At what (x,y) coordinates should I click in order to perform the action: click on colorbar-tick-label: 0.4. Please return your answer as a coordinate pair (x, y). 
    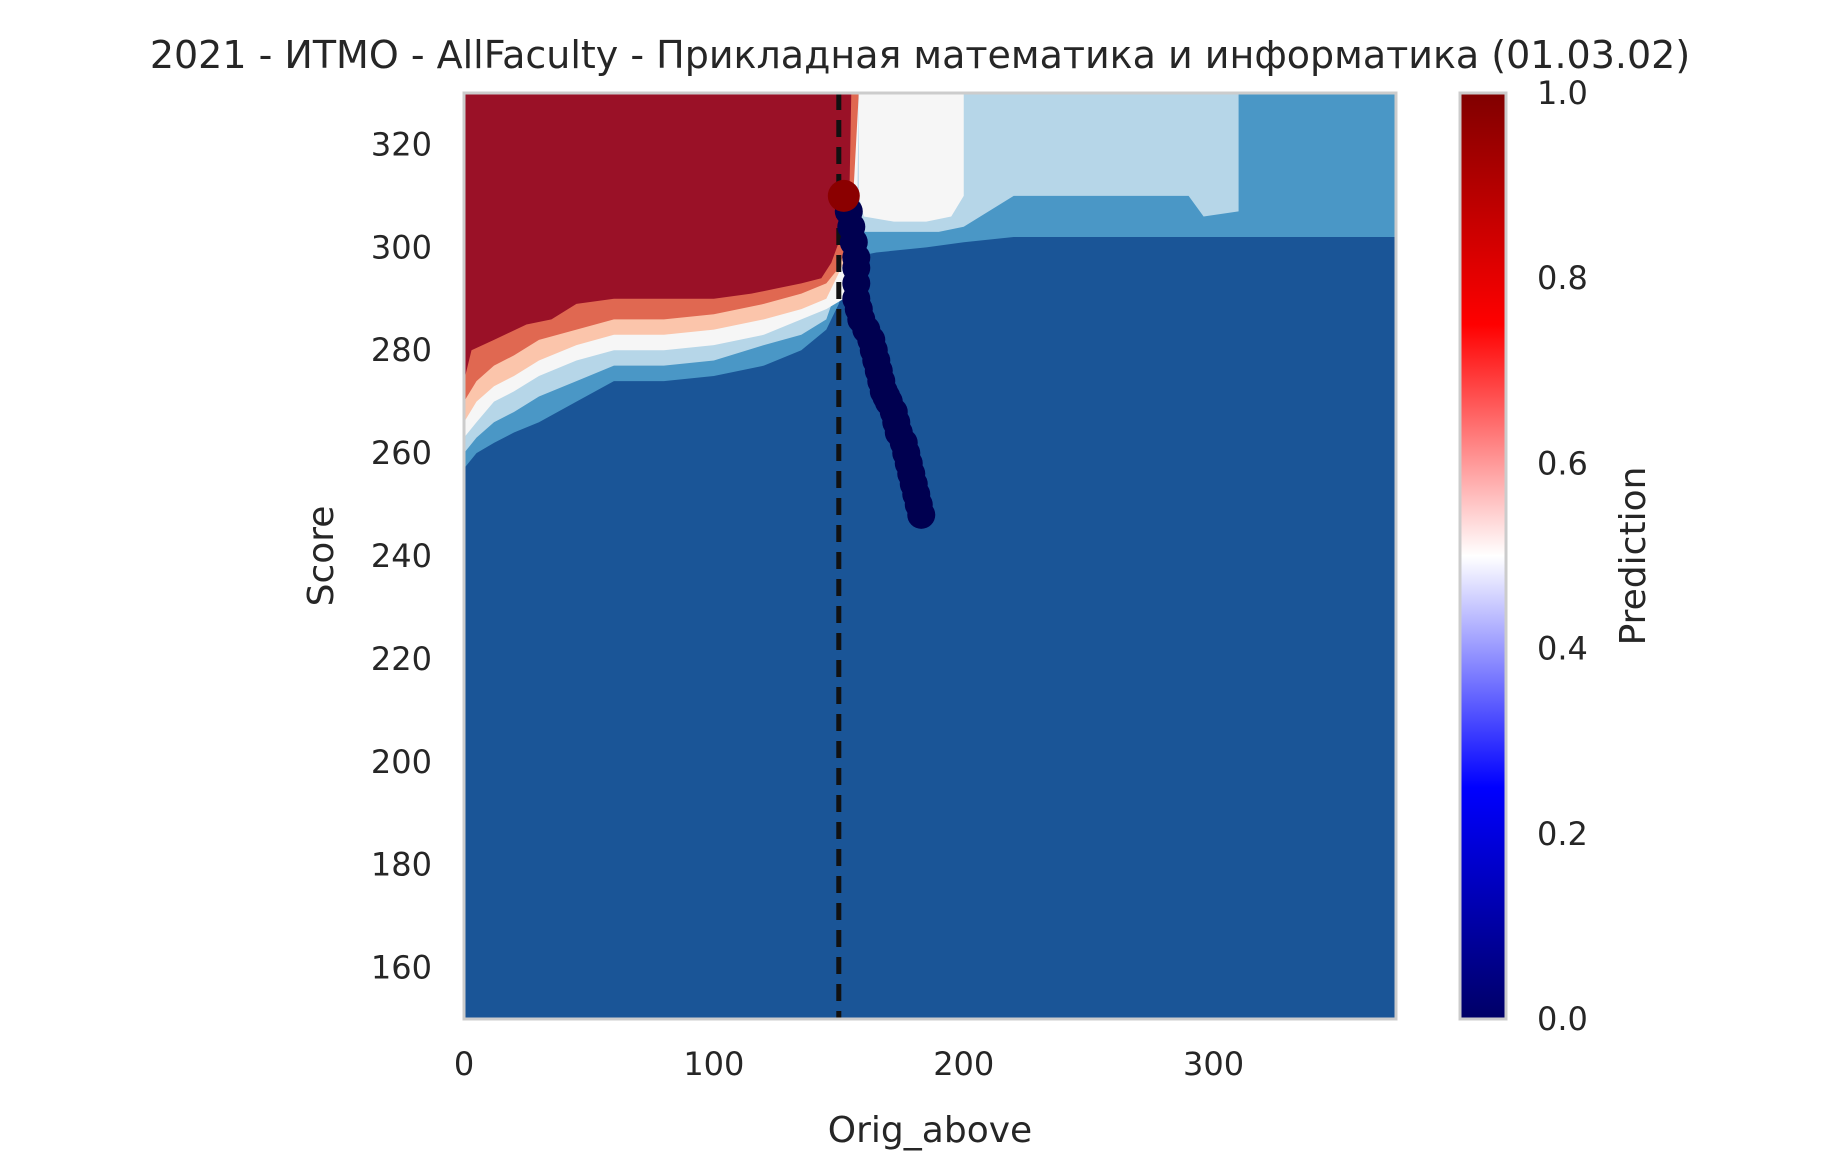
    Looking at the image, I should click on (1562, 649).